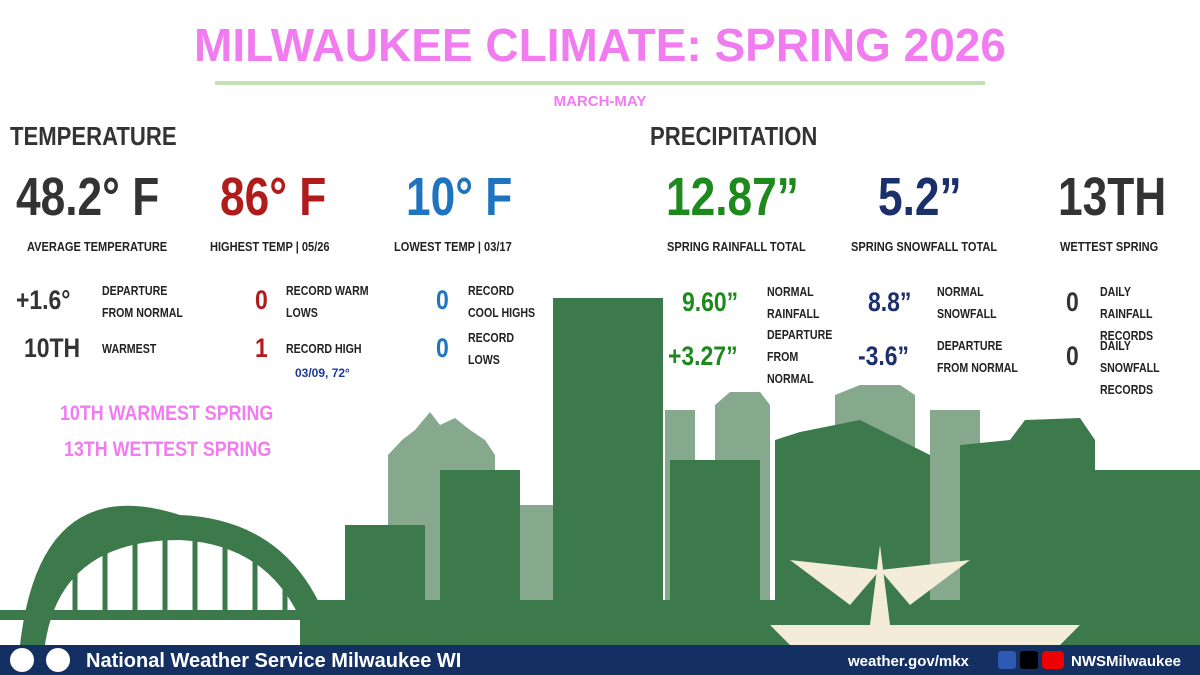 The image size is (1200, 675). I want to click on stat-label: SPRING SNOWFALL TOTAL, so click(924, 246).